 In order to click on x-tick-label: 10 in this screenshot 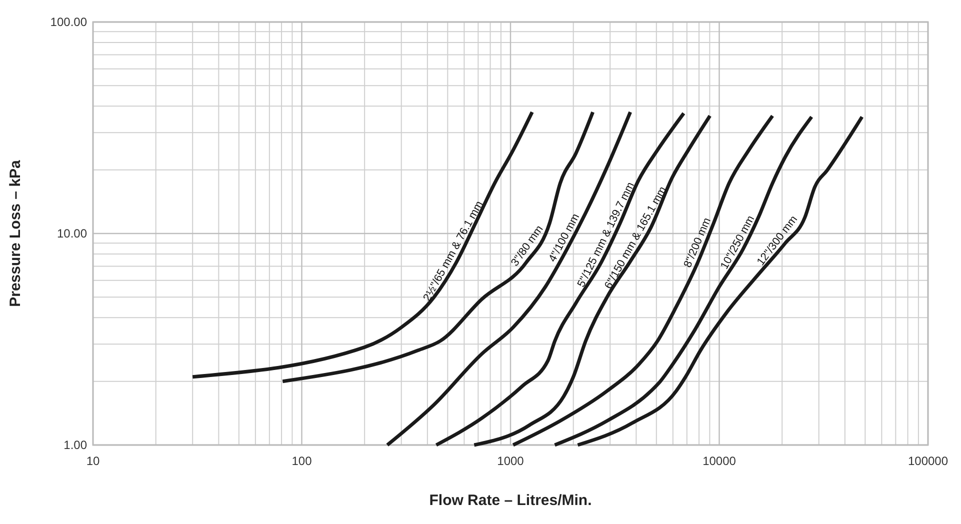, I will do `click(93, 461)`.